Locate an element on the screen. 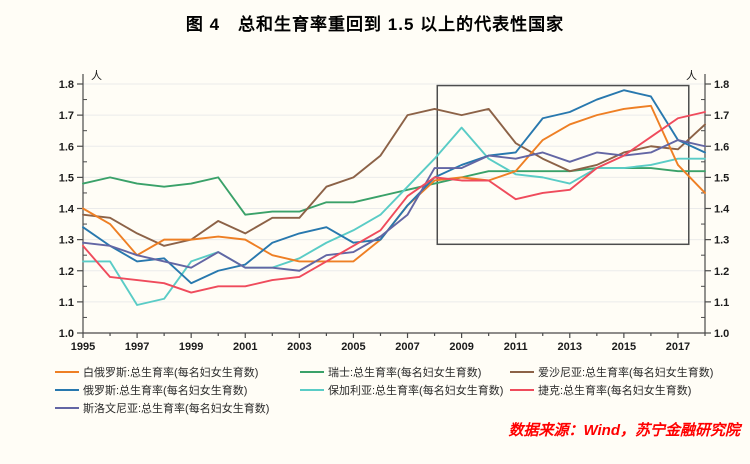 Image resolution: width=750 pixels, height=464 pixels. x-tick-label: 1995 is located at coordinates (83, 347).